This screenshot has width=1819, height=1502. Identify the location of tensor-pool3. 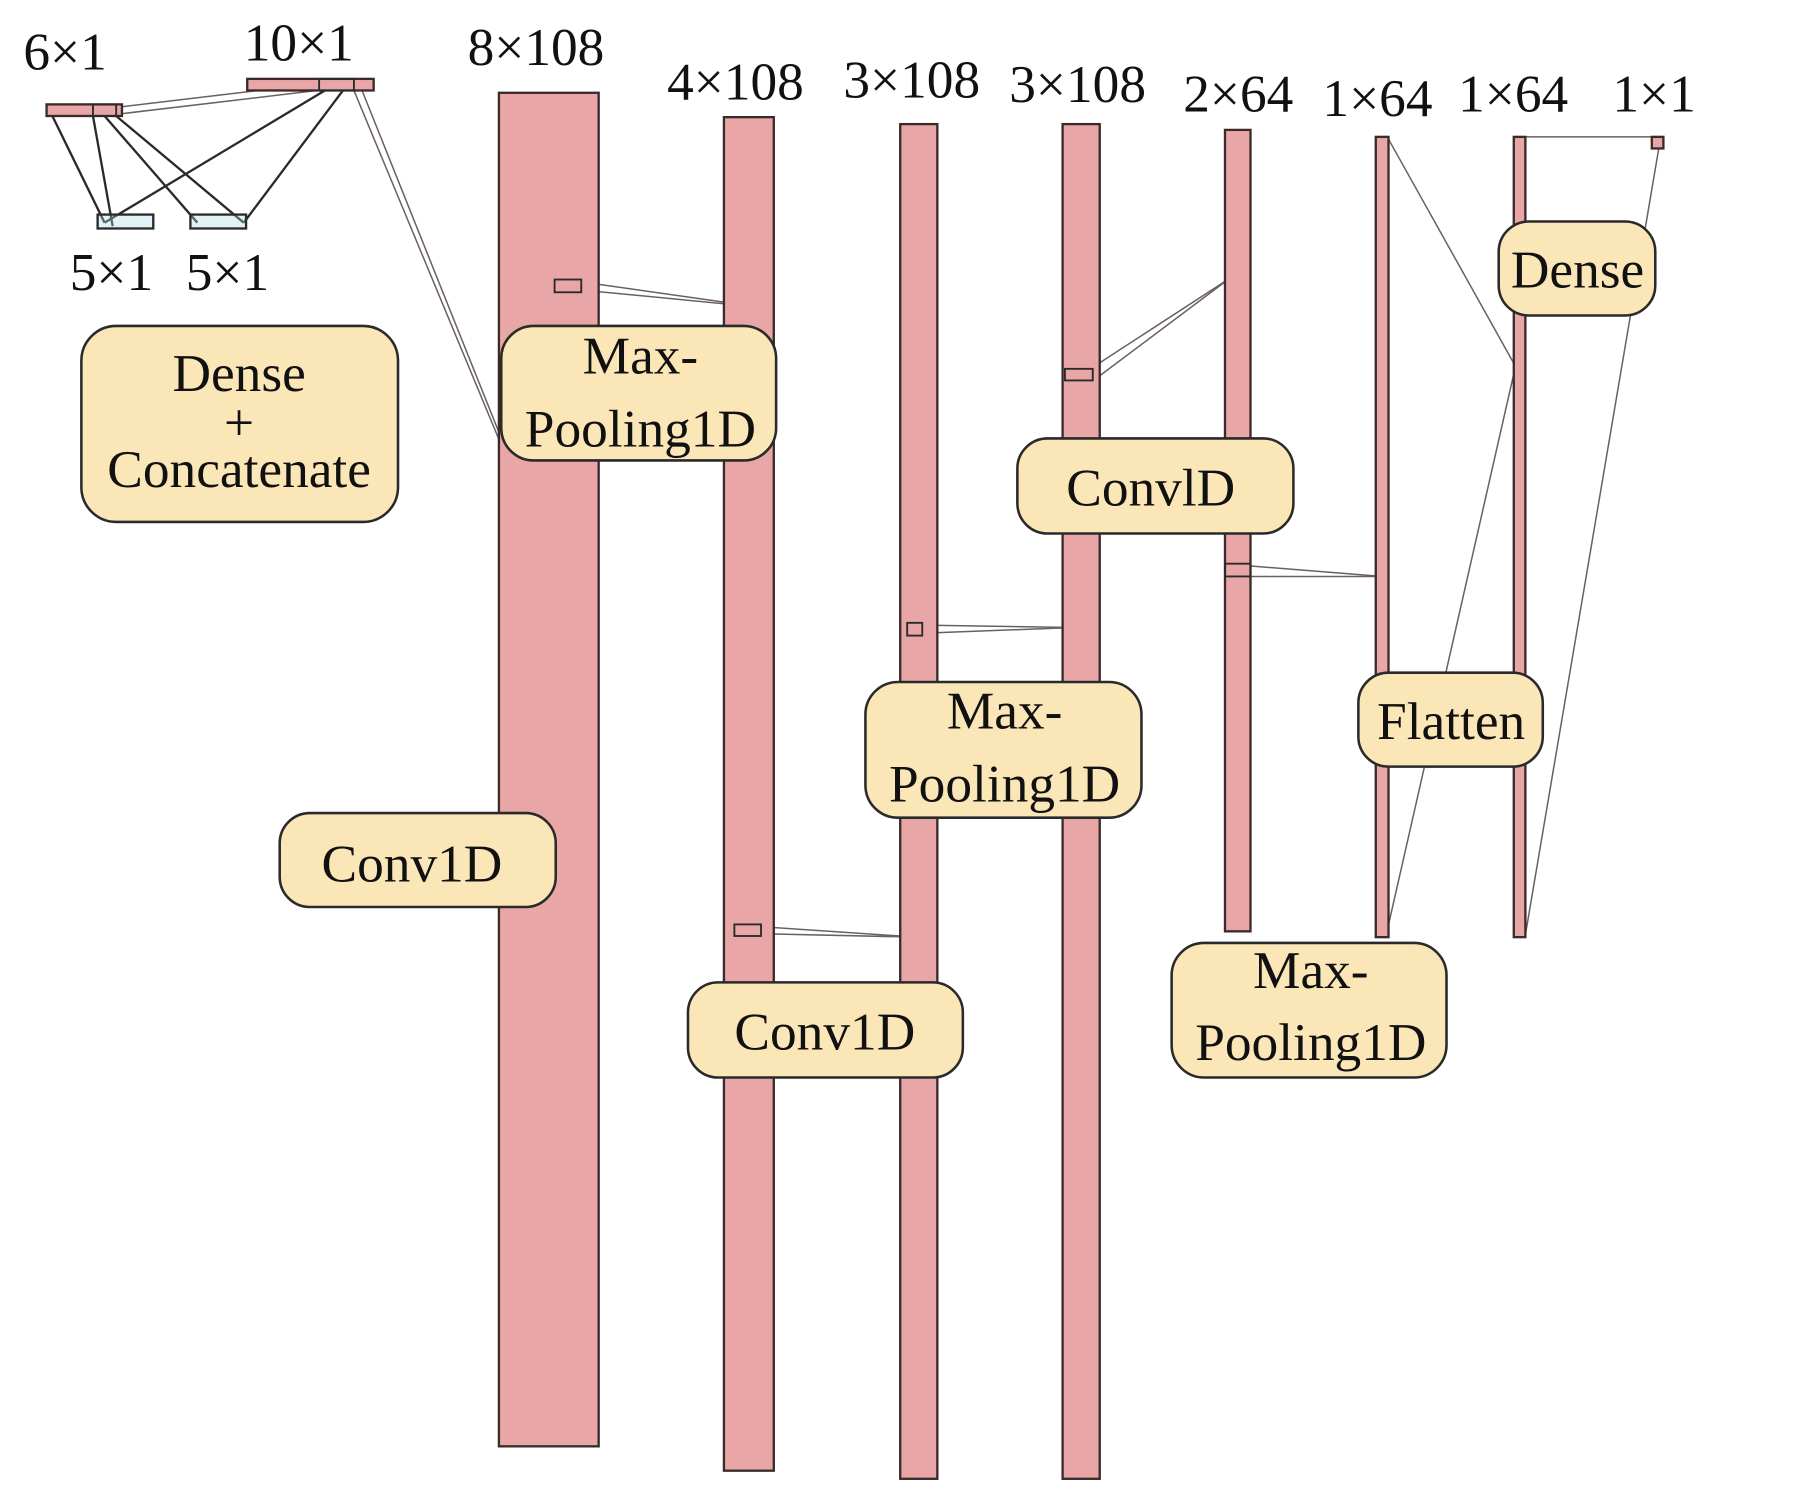
(1382, 537).